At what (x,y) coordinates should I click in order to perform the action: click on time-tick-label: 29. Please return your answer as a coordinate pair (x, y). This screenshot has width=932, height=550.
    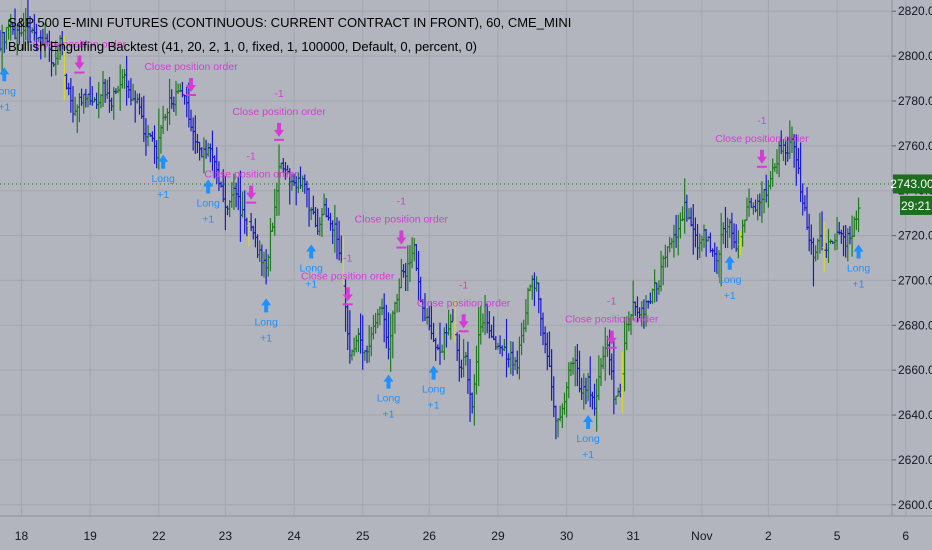
    Looking at the image, I should click on (498, 536).